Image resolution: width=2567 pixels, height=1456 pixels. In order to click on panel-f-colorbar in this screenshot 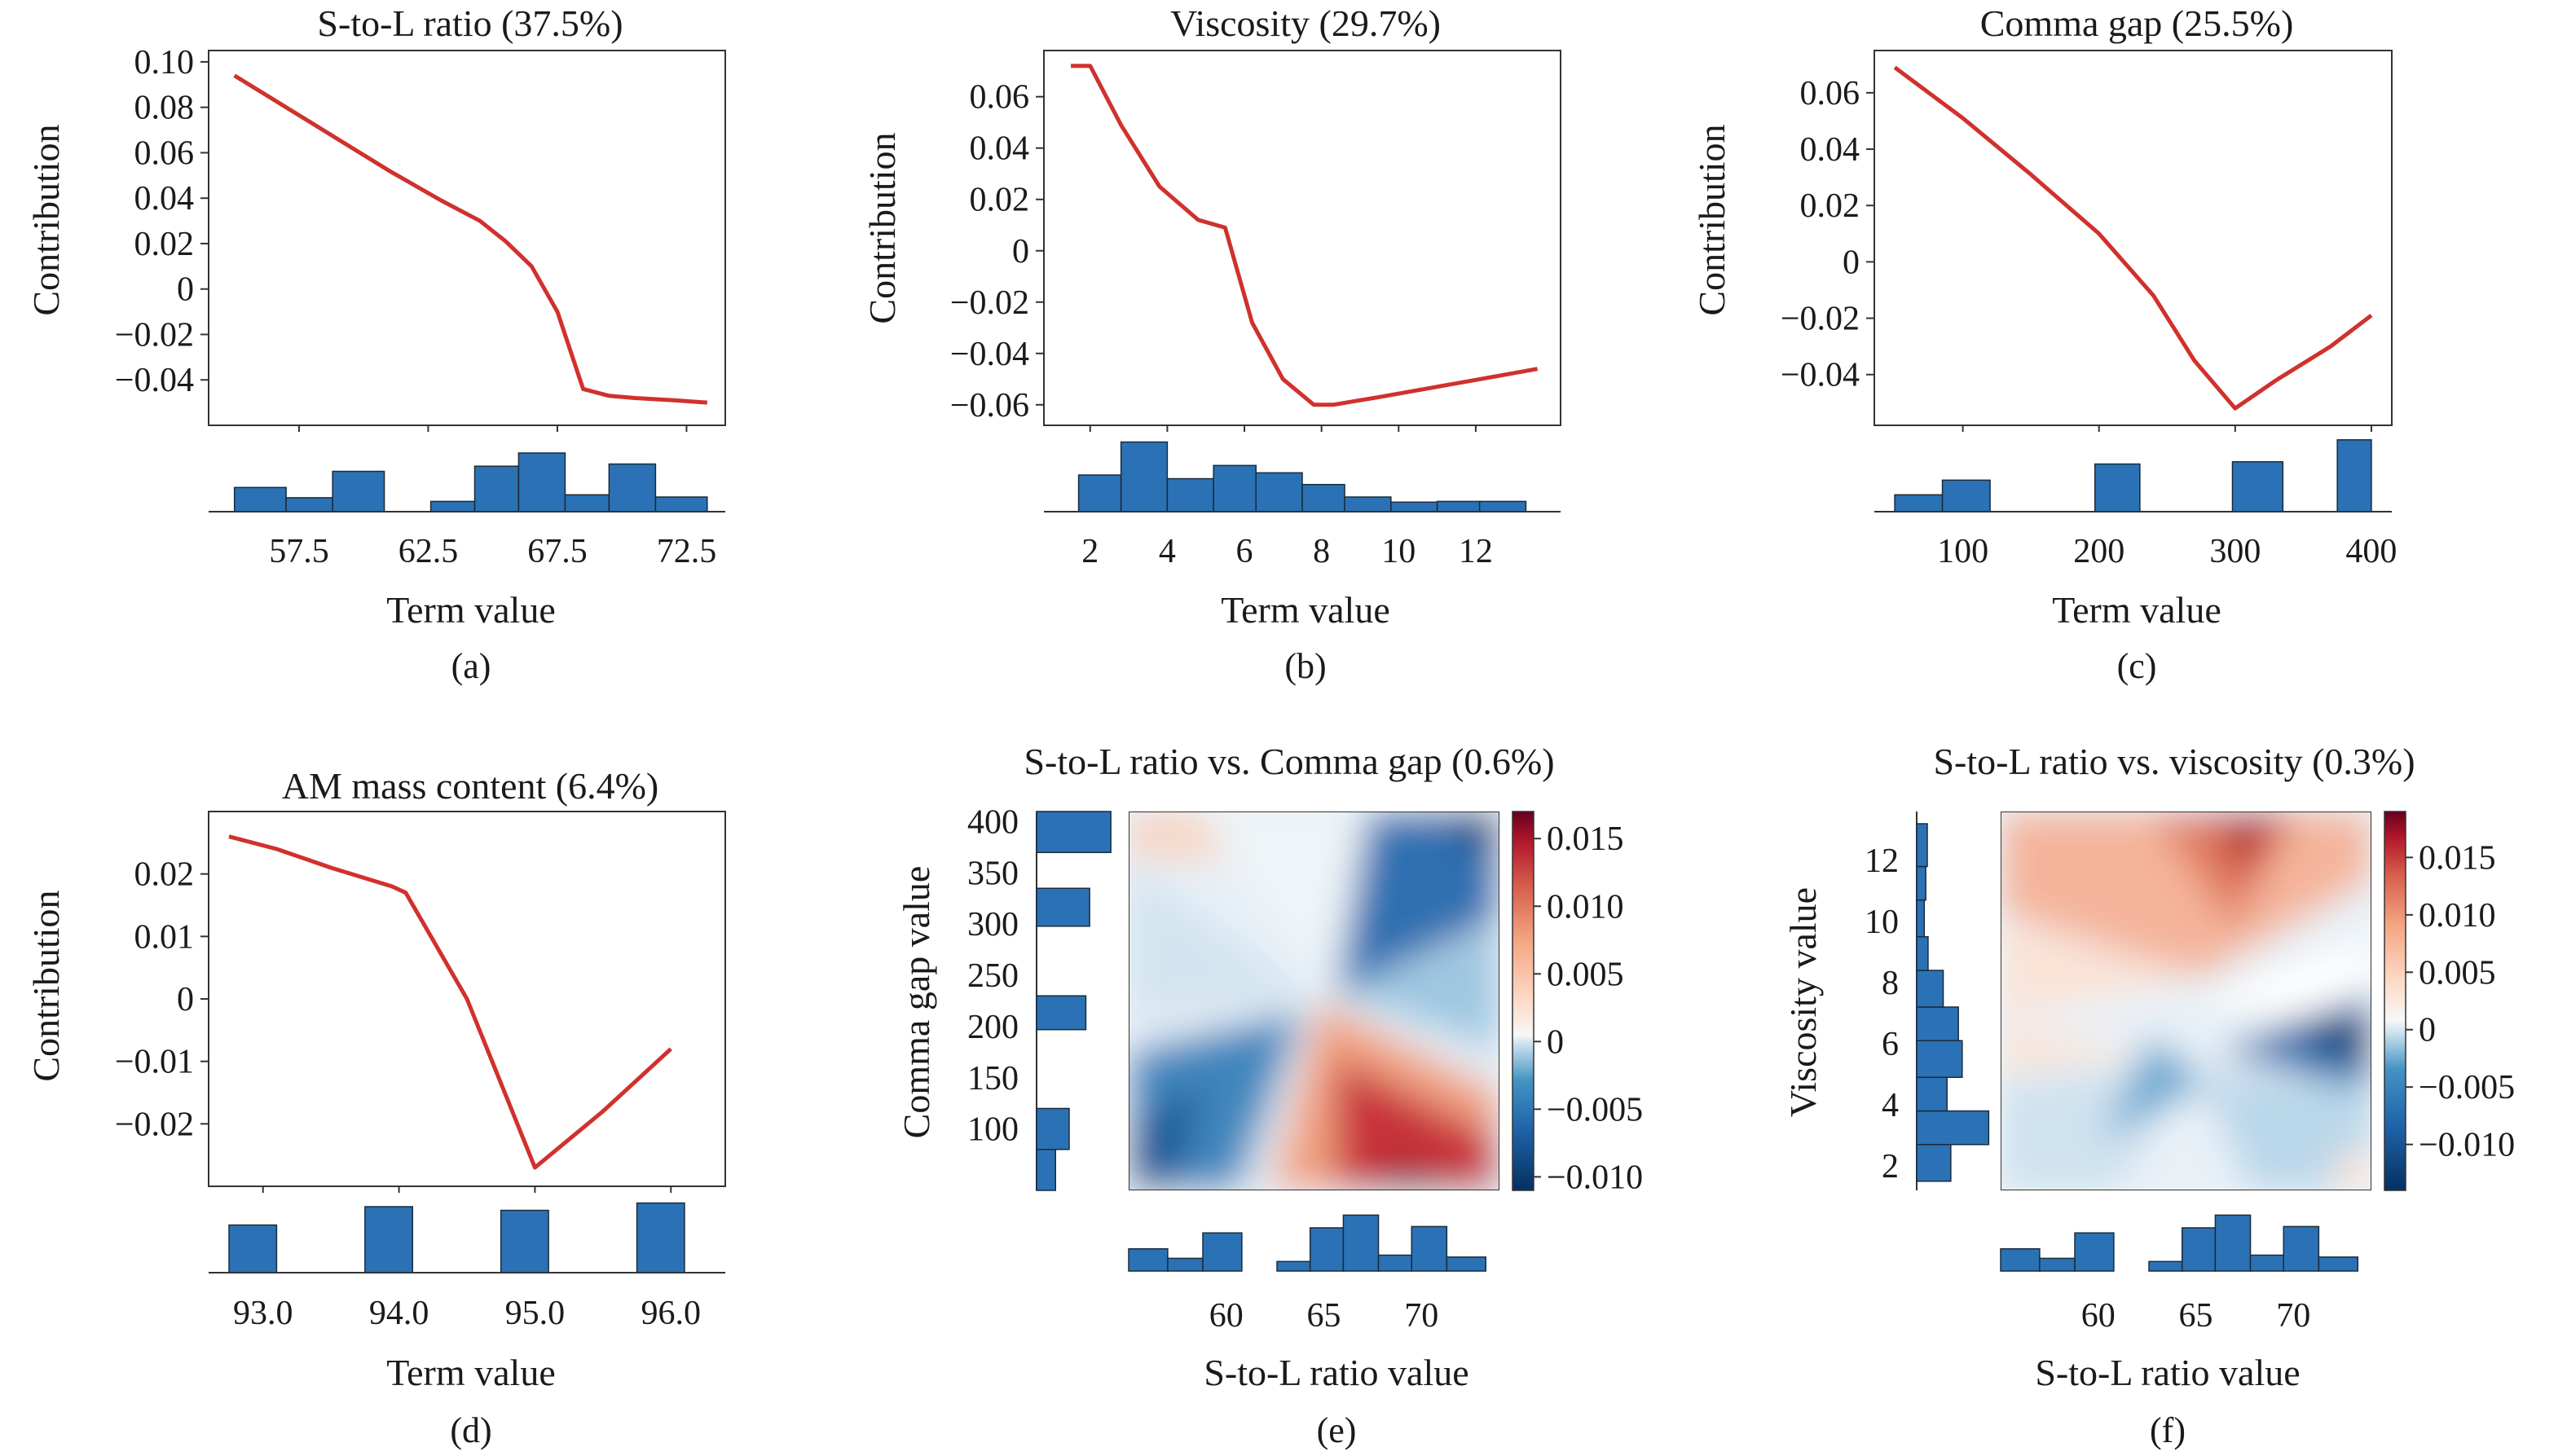, I will do `click(2395, 1001)`.